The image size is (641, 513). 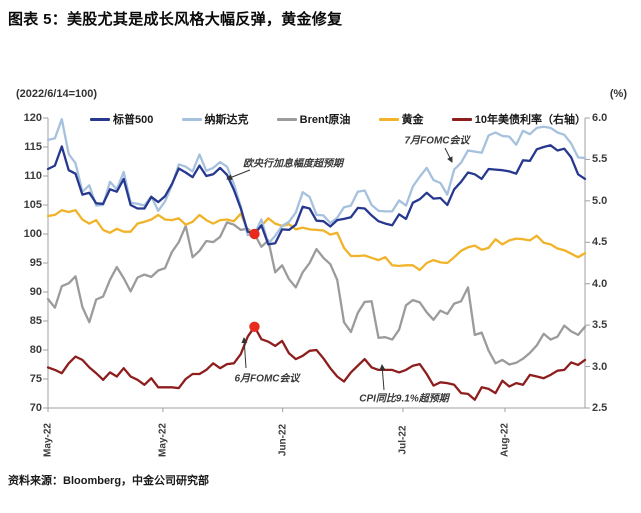 I want to click on left-axis-tick-label: 85, so click(x=35, y=321).